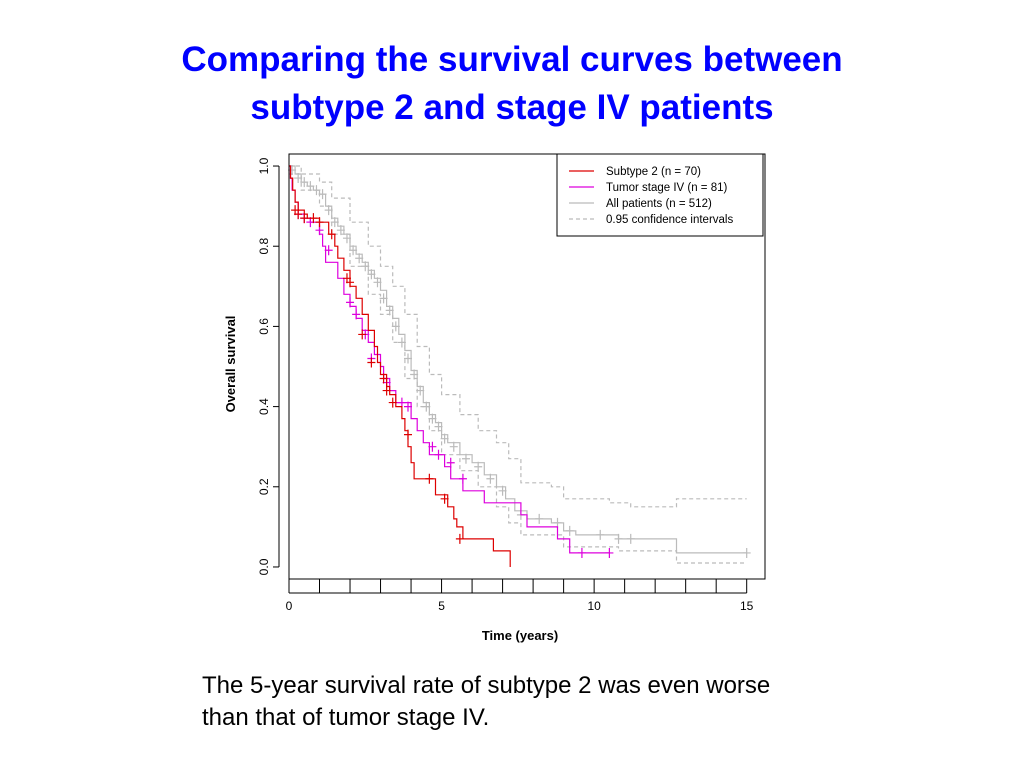  Describe the element at coordinates (264, 406) in the screenshot. I see `y-tick-label: 0.4` at that location.